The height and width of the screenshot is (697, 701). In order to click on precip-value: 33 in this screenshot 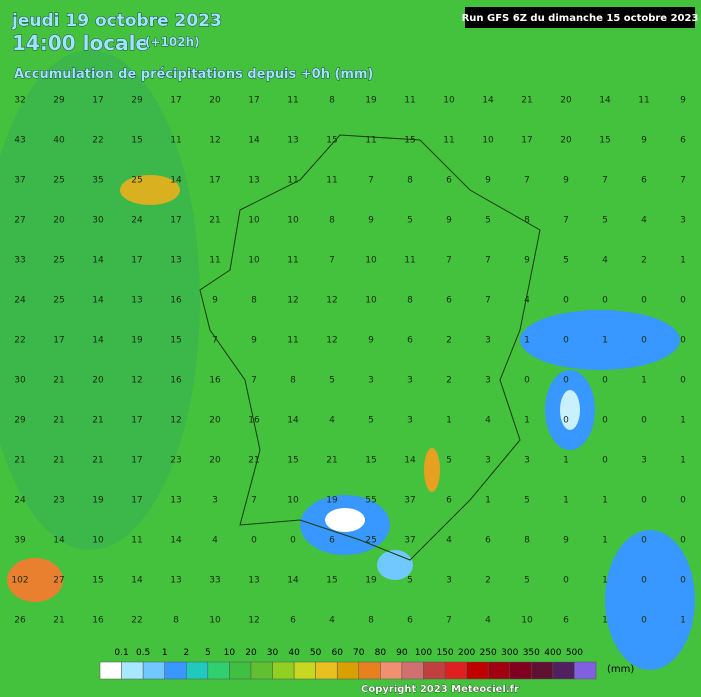, I will do `click(19, 261)`.